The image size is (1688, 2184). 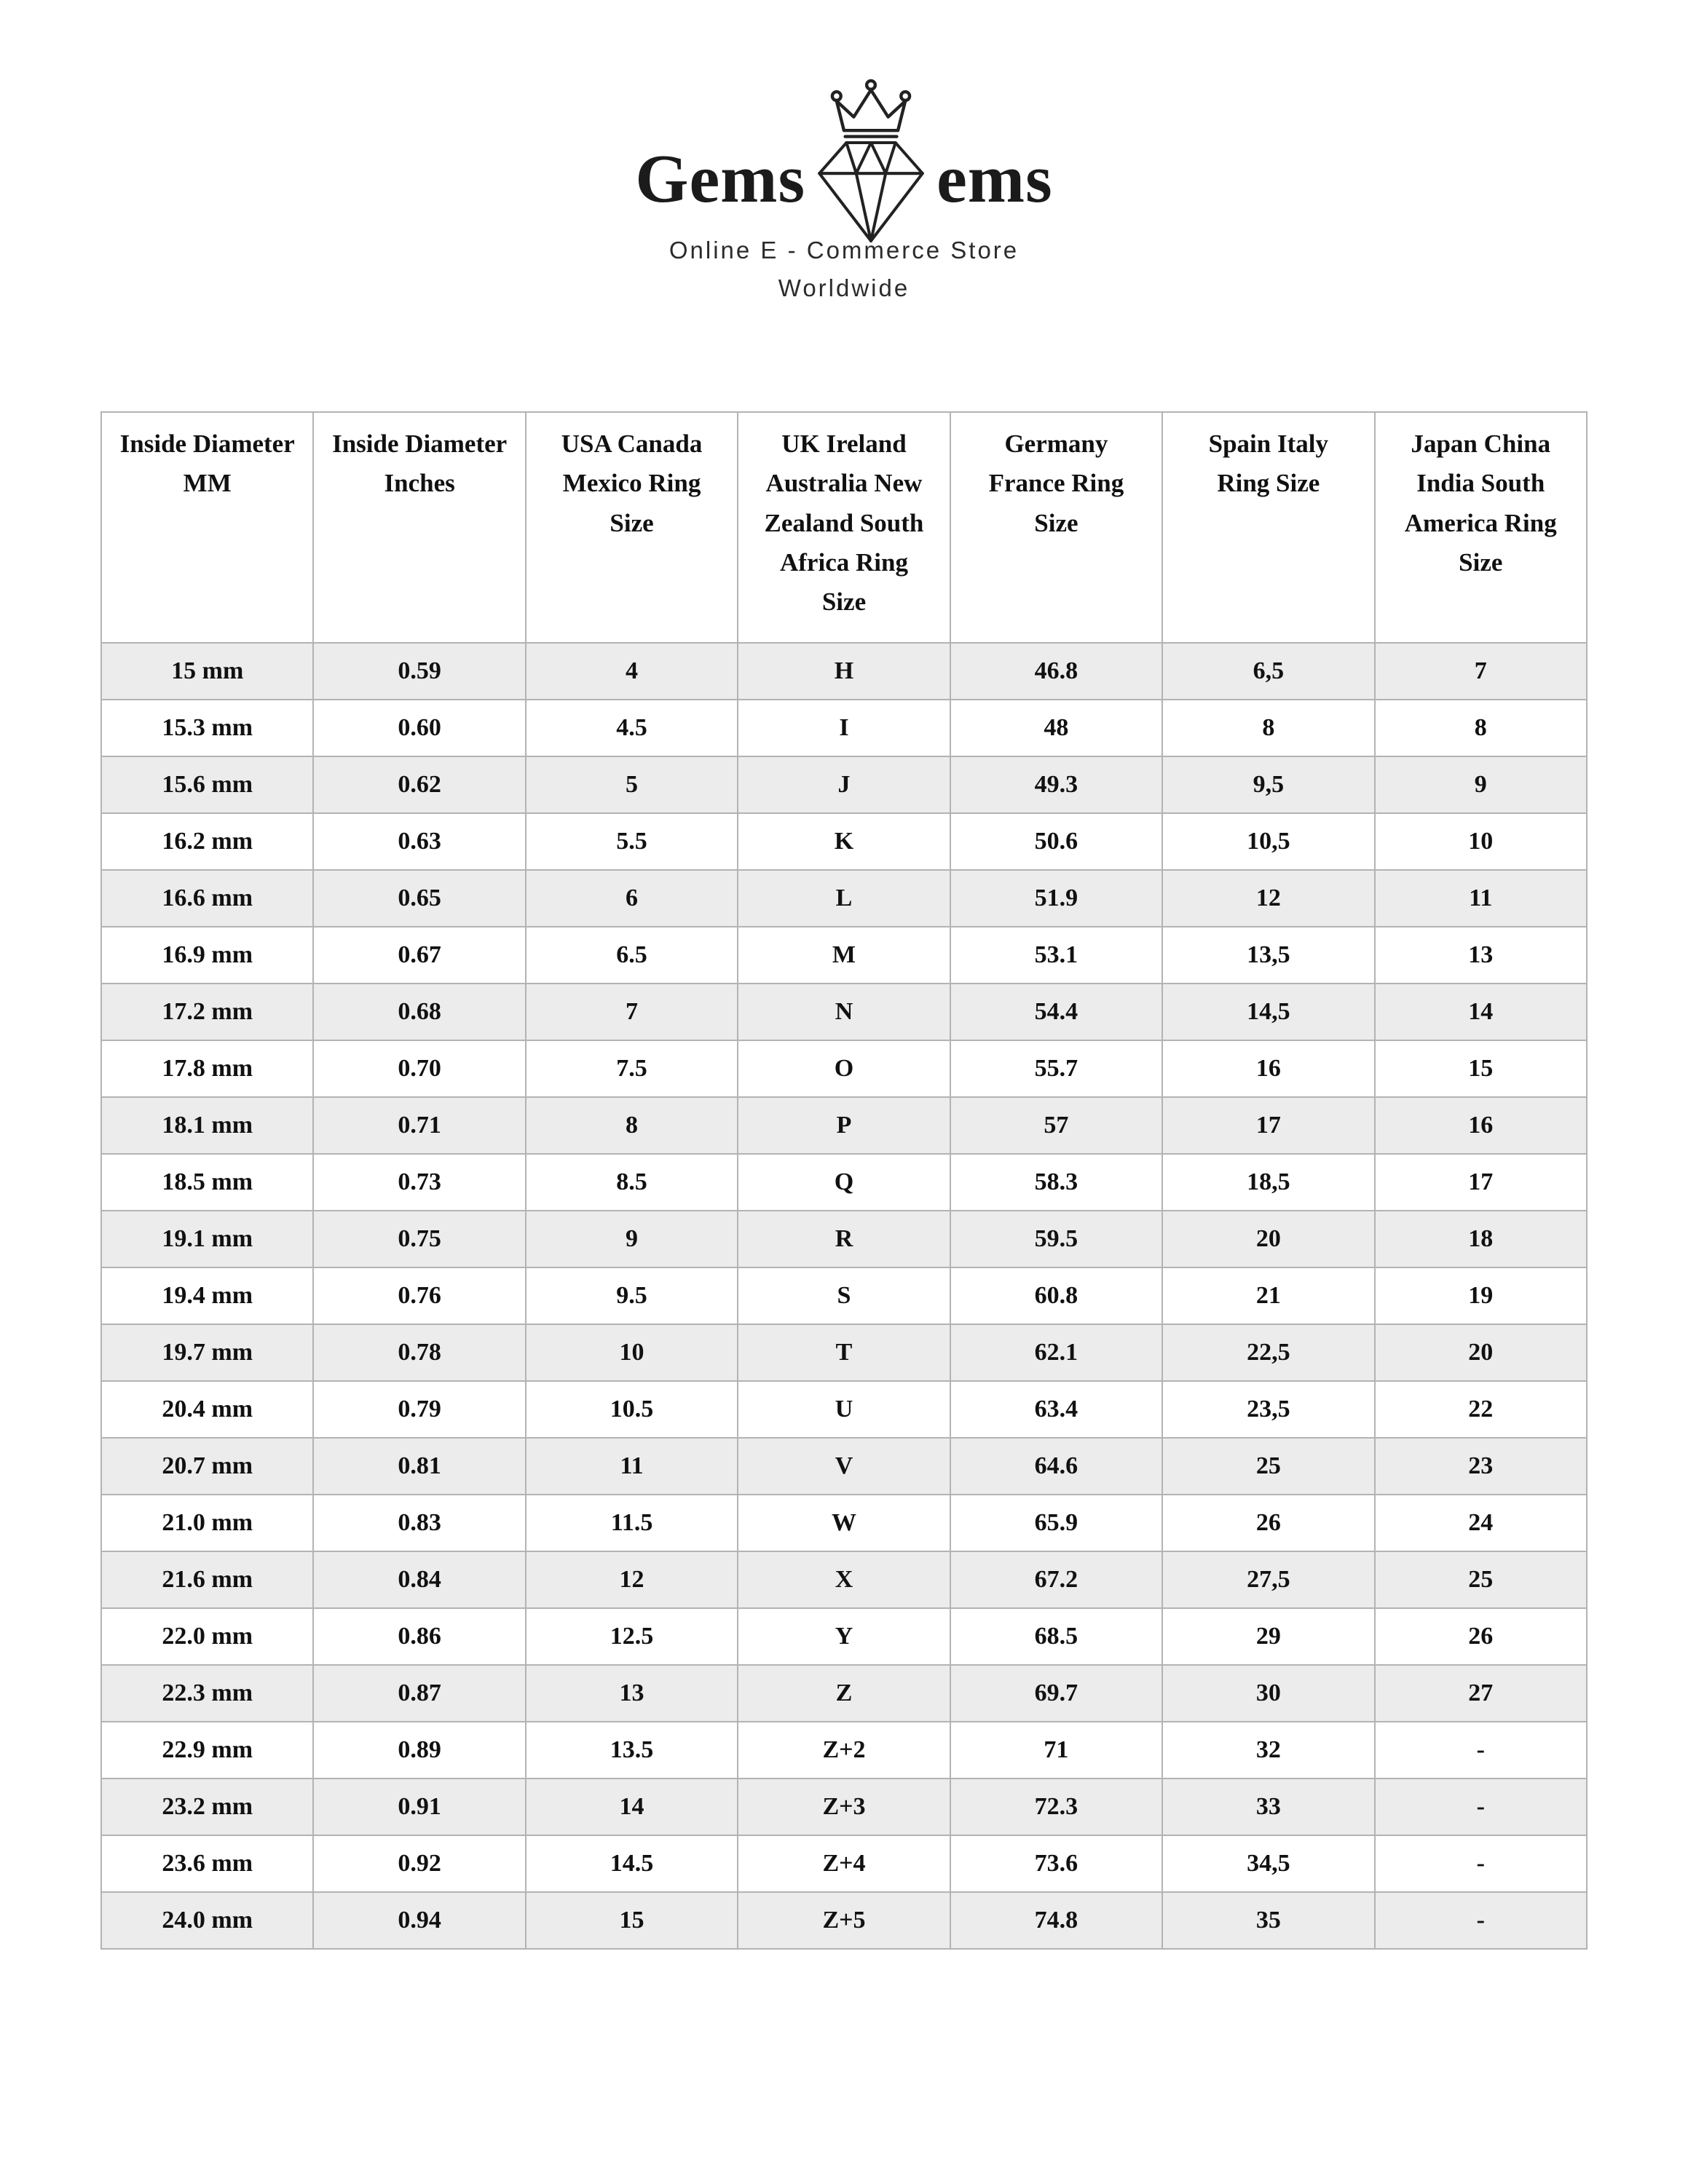 What do you see at coordinates (1056, 898) in the screenshot?
I see `table-cell: 51.9` at bounding box center [1056, 898].